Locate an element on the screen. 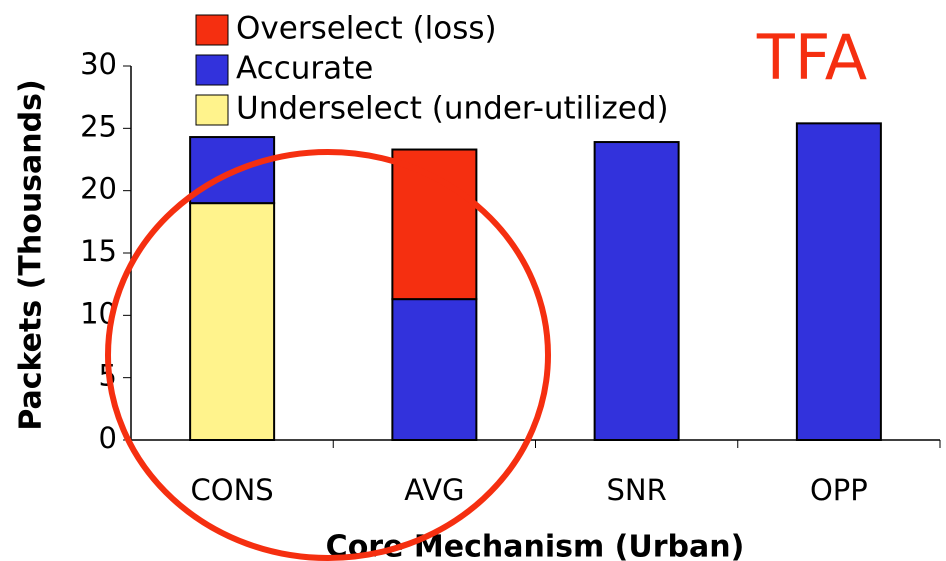 The width and height of the screenshot is (946, 561). legend-label: Accurate is located at coordinates (304, 69).